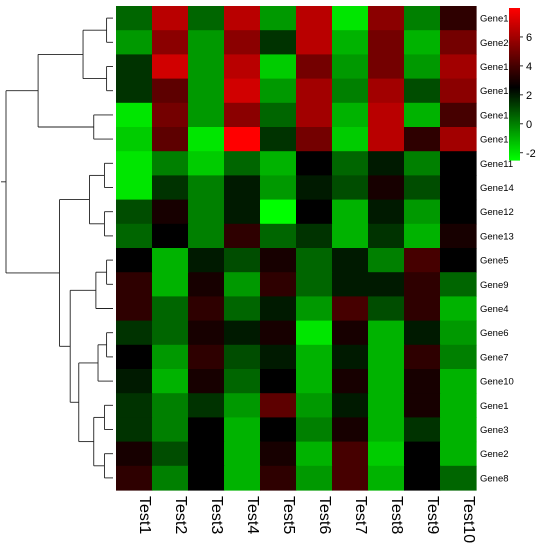  Describe the element at coordinates (278, 381) in the screenshot. I see `heatmap-cell-gene10-test5` at that location.